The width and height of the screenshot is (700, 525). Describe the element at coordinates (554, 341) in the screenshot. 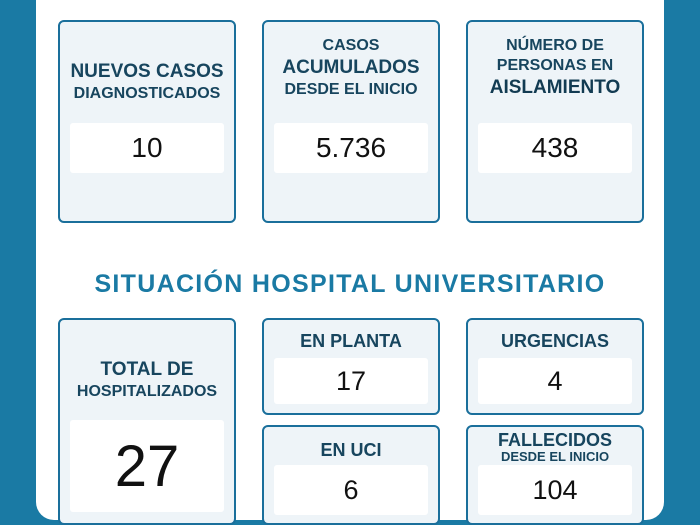

I see `emergency-label: URGENCIAS` at that location.